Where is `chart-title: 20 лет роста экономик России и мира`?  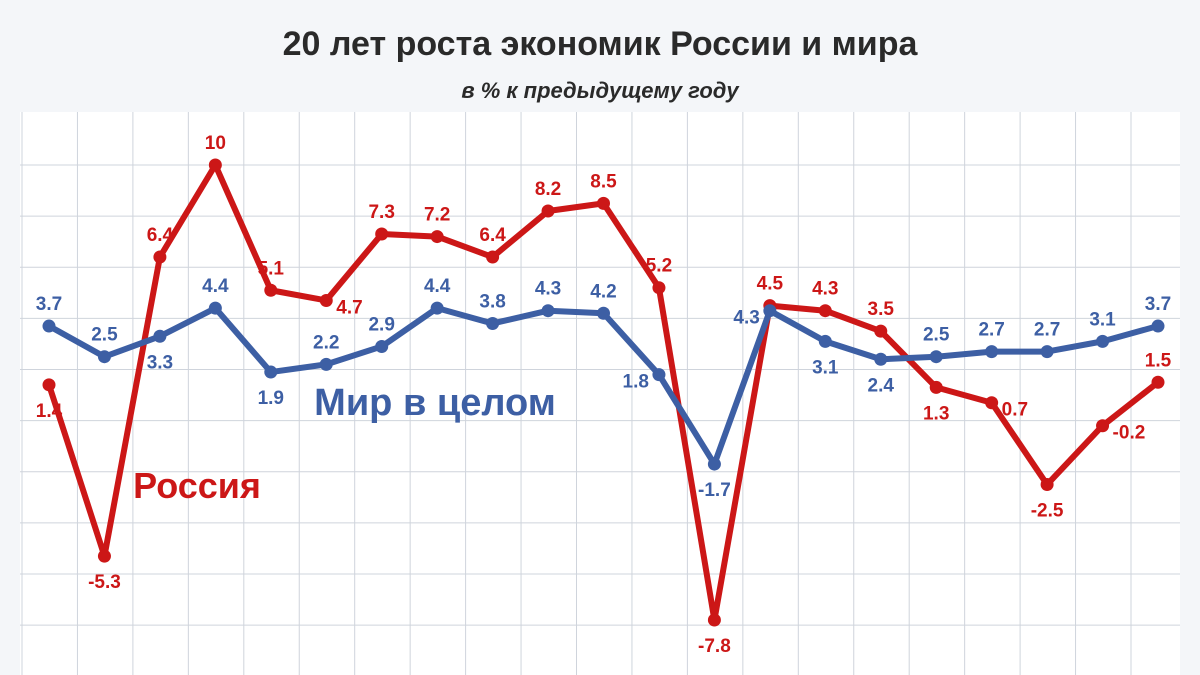 chart-title: 20 лет роста экономик России и мира is located at coordinates (601, 44).